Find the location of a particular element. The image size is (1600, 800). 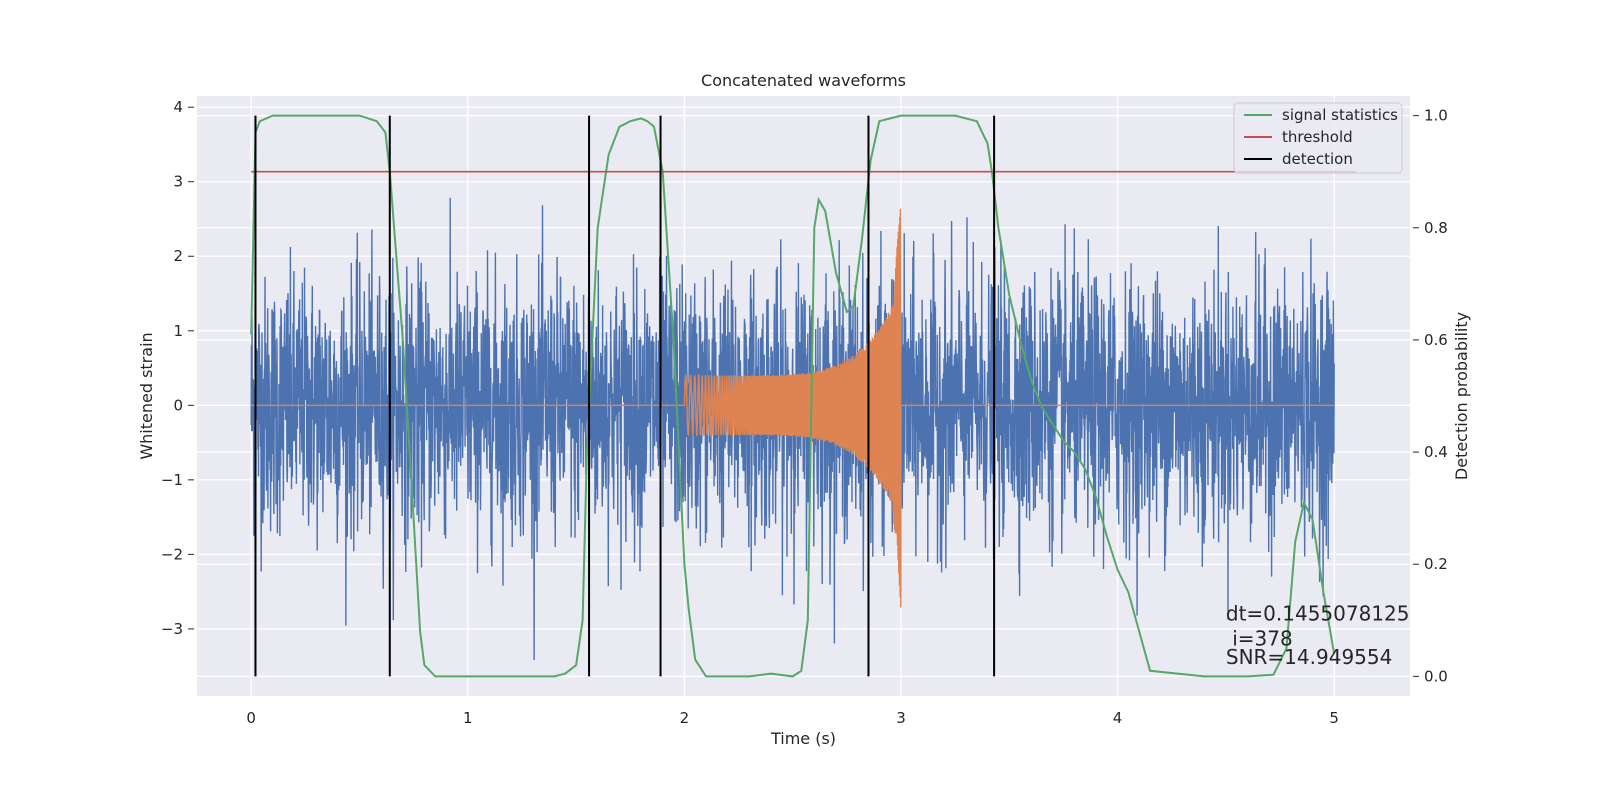

y-right-axis-label: Detection probability is located at coordinates (1461, 396).